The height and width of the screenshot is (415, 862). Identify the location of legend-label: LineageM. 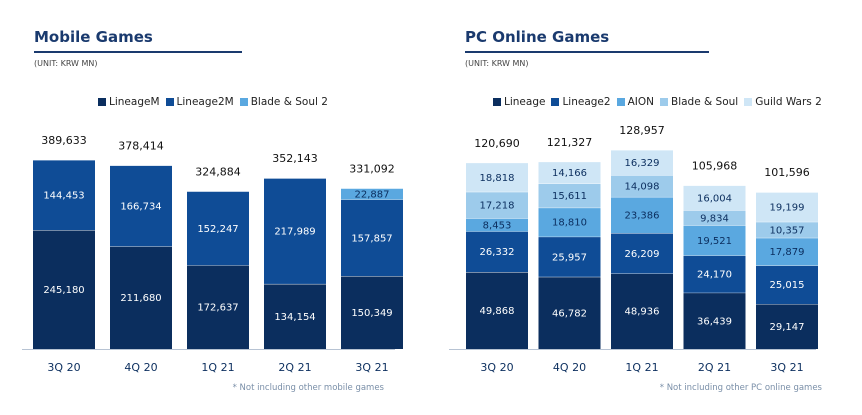
(134, 102).